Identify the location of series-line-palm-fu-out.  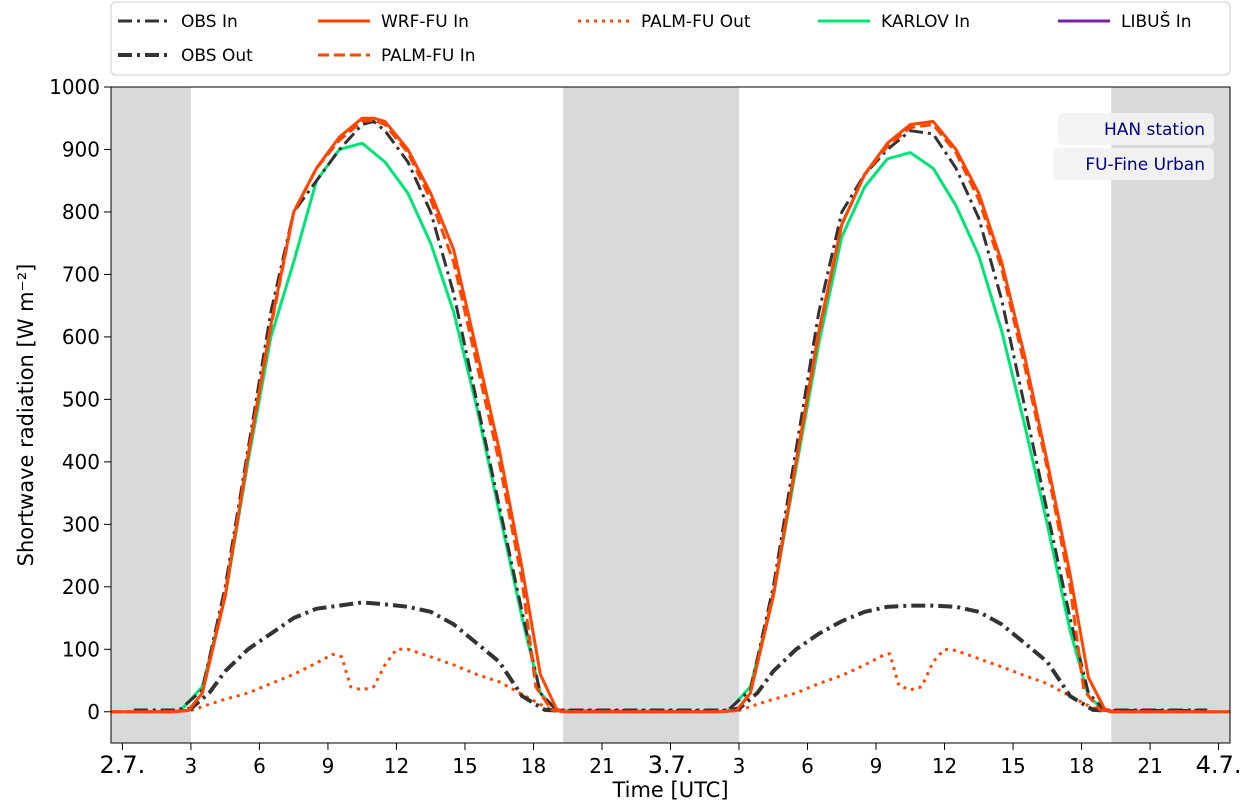
(670, 680).